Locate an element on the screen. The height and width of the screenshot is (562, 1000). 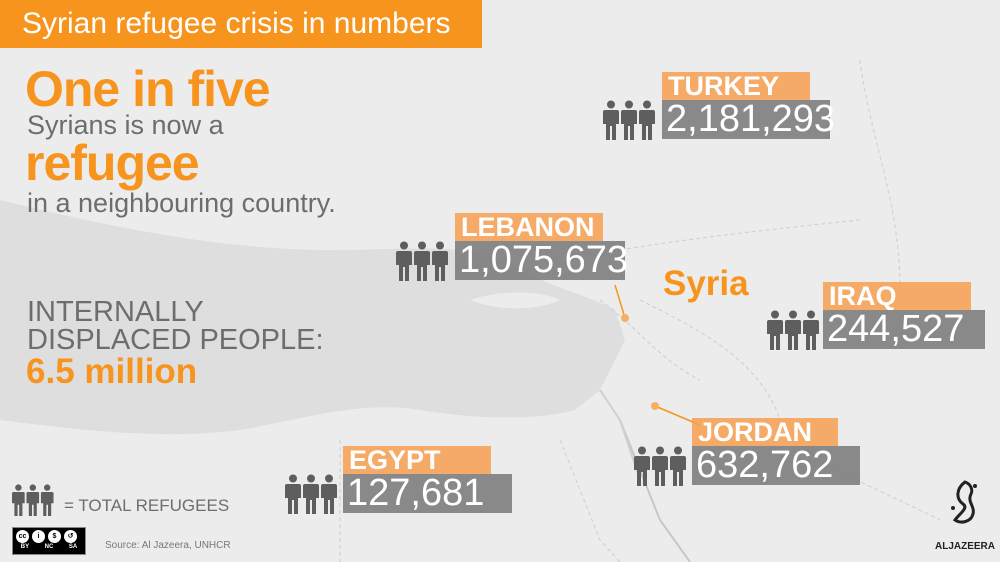
aljazeera-logo: ALJAZEERA is located at coordinates (965, 515).